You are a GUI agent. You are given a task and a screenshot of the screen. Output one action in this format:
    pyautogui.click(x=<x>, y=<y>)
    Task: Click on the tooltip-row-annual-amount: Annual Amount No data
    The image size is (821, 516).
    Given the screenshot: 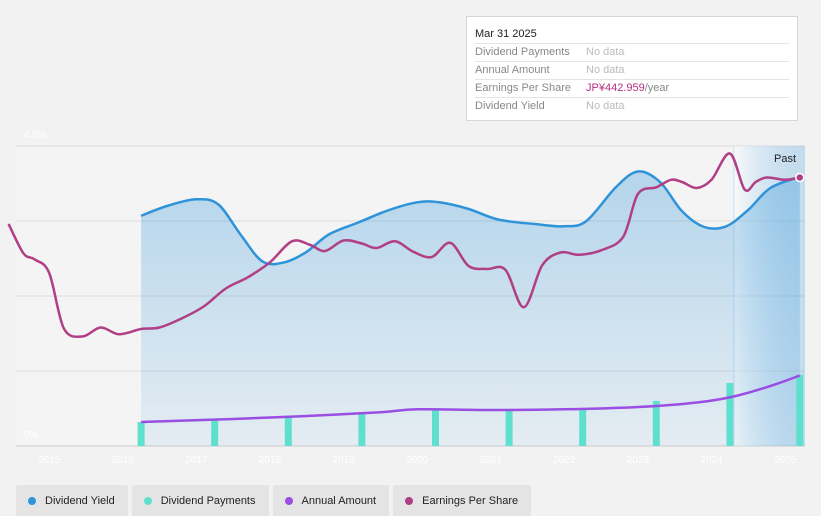 What is the action you would take?
    pyautogui.click(x=632, y=71)
    